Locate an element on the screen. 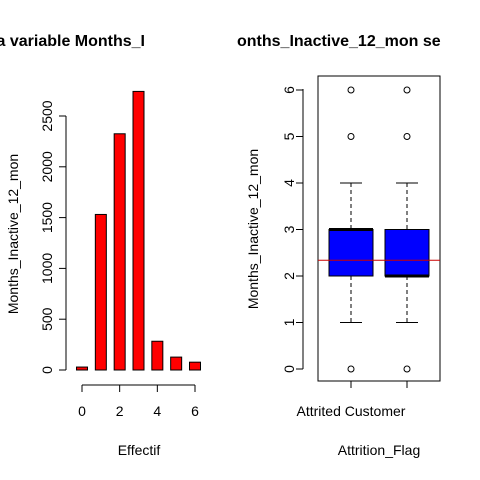 This screenshot has width=480, height=480. histogram-y-tick-label: 0 is located at coordinates (47, 370).